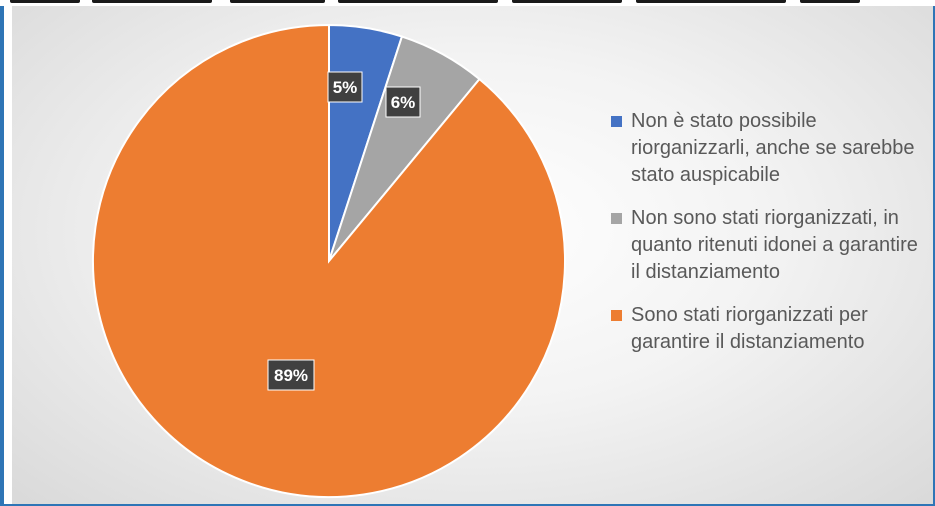  I want to click on data-label-text: 89%, so click(291, 375).